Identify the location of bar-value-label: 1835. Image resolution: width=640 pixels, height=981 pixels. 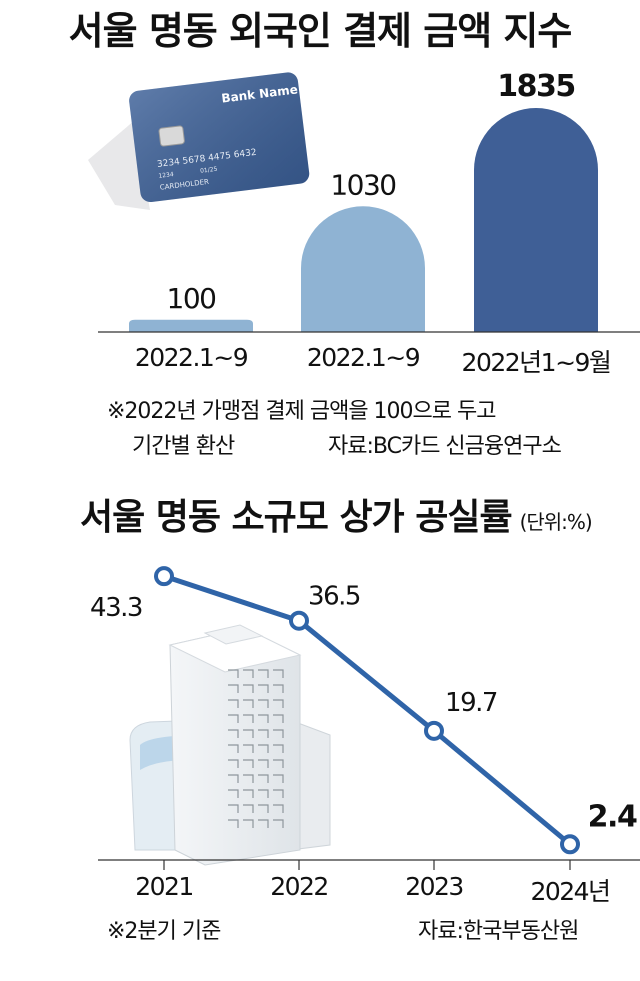
(536, 86).